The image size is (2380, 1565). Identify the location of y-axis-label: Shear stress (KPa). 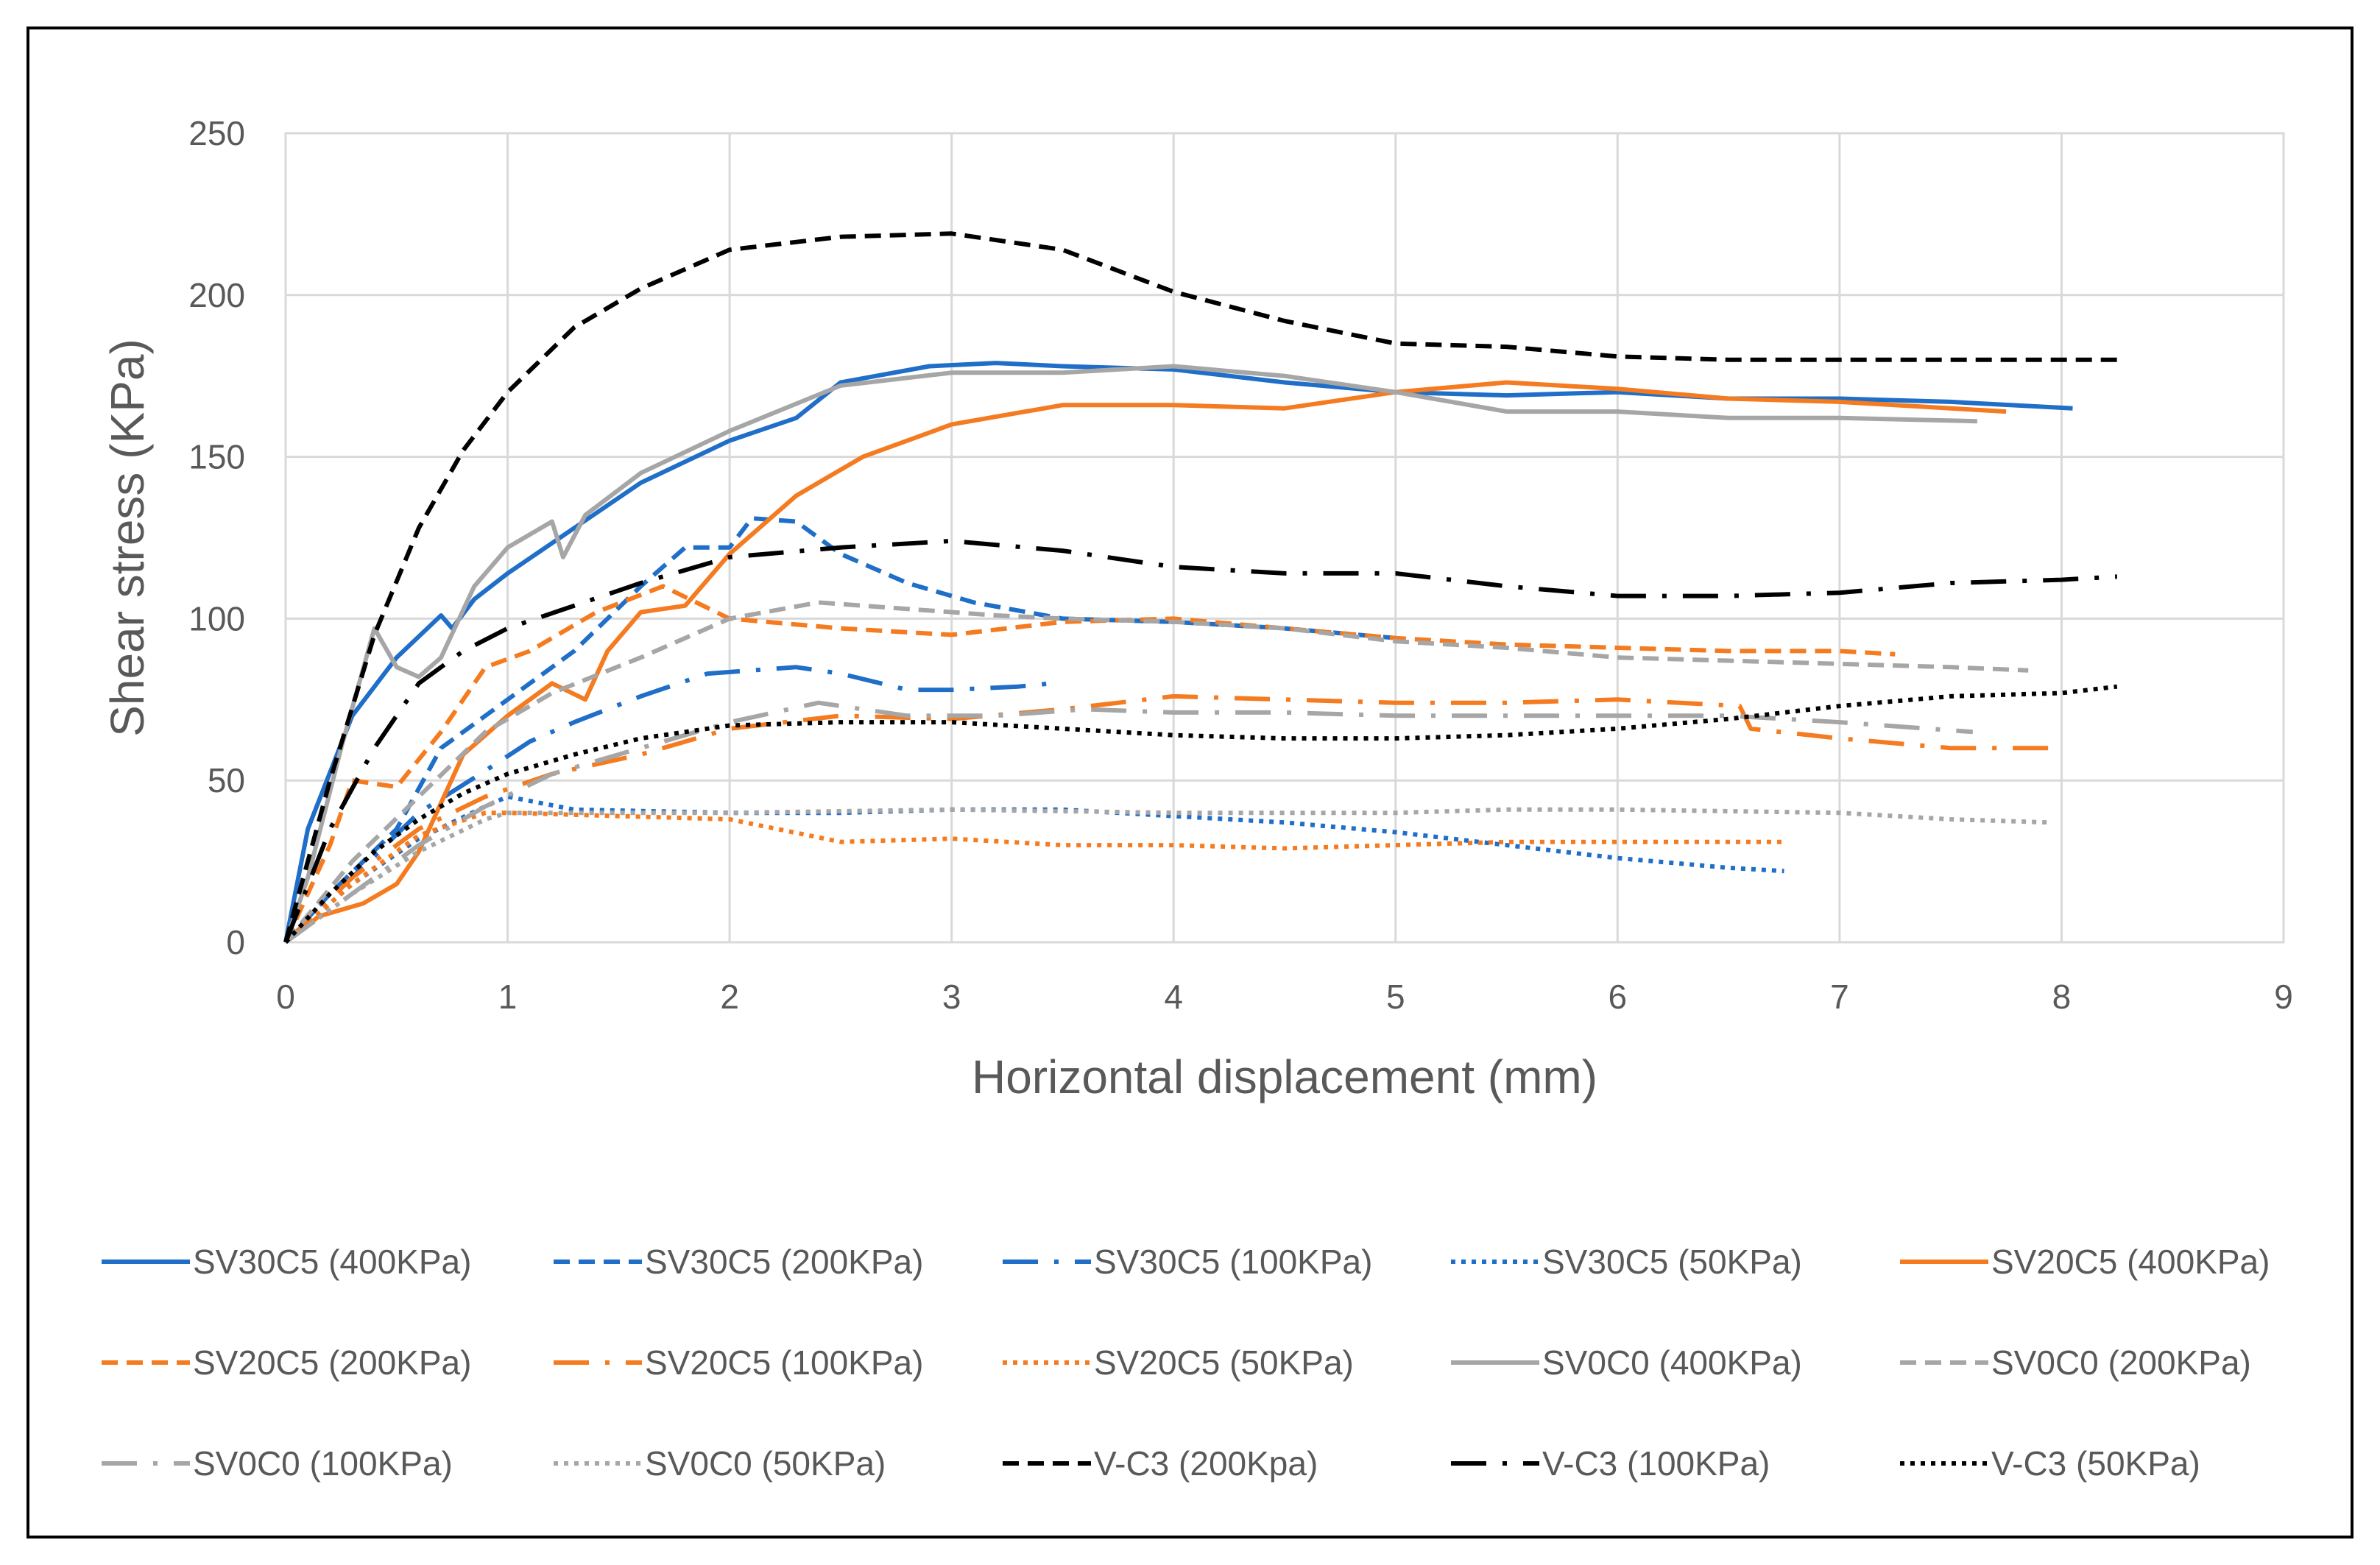
(128, 538).